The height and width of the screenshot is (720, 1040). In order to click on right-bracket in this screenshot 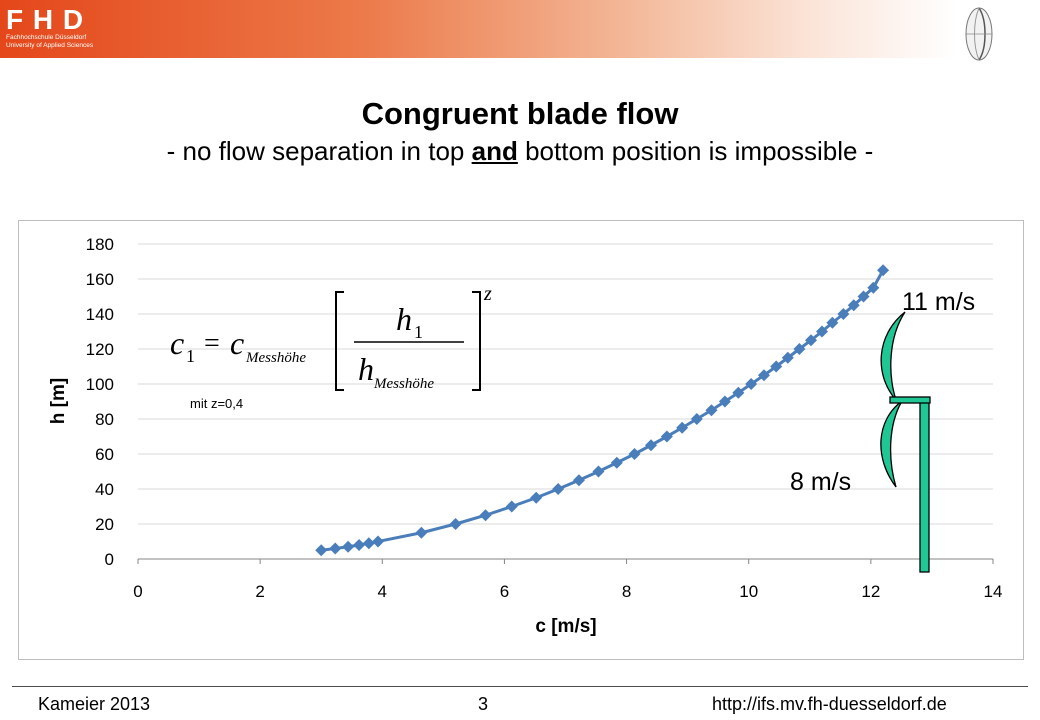, I will do `click(476, 341)`.